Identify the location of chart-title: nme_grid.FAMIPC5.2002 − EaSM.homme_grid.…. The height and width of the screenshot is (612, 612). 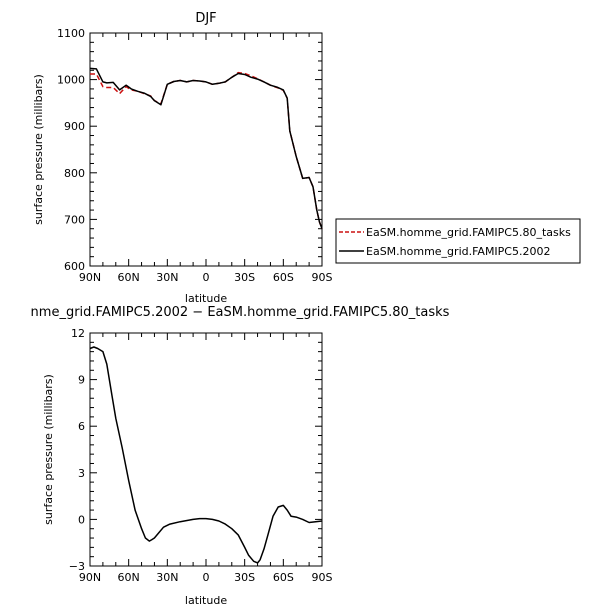
(240, 312).